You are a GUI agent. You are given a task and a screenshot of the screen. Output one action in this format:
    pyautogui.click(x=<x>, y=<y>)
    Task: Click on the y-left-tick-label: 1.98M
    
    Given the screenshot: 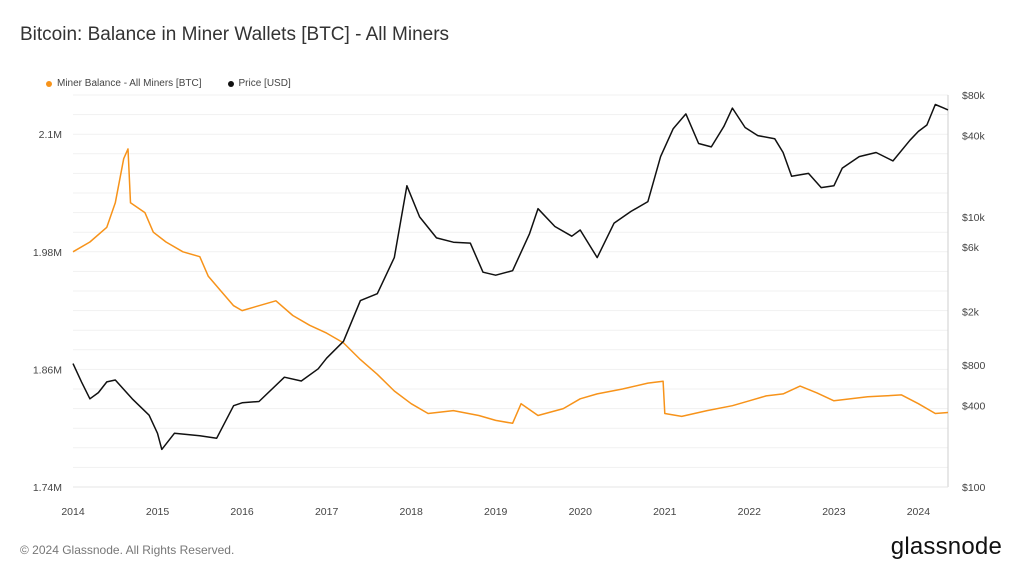 What is the action you would take?
    pyautogui.click(x=47, y=253)
    